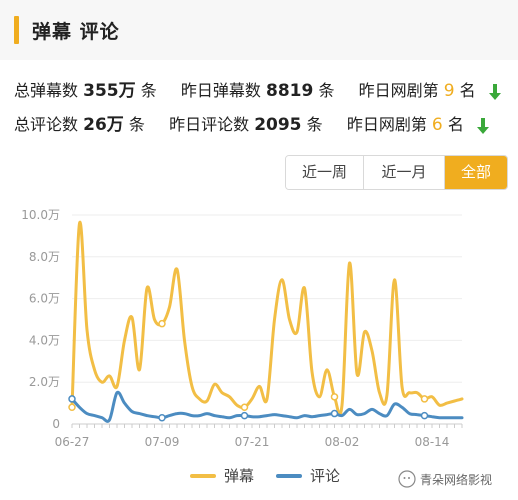 Image resolution: width=518 pixels, height=500 pixels. Describe the element at coordinates (46, 124) in the screenshot. I see `total-comment-label: 总评论数` at that location.